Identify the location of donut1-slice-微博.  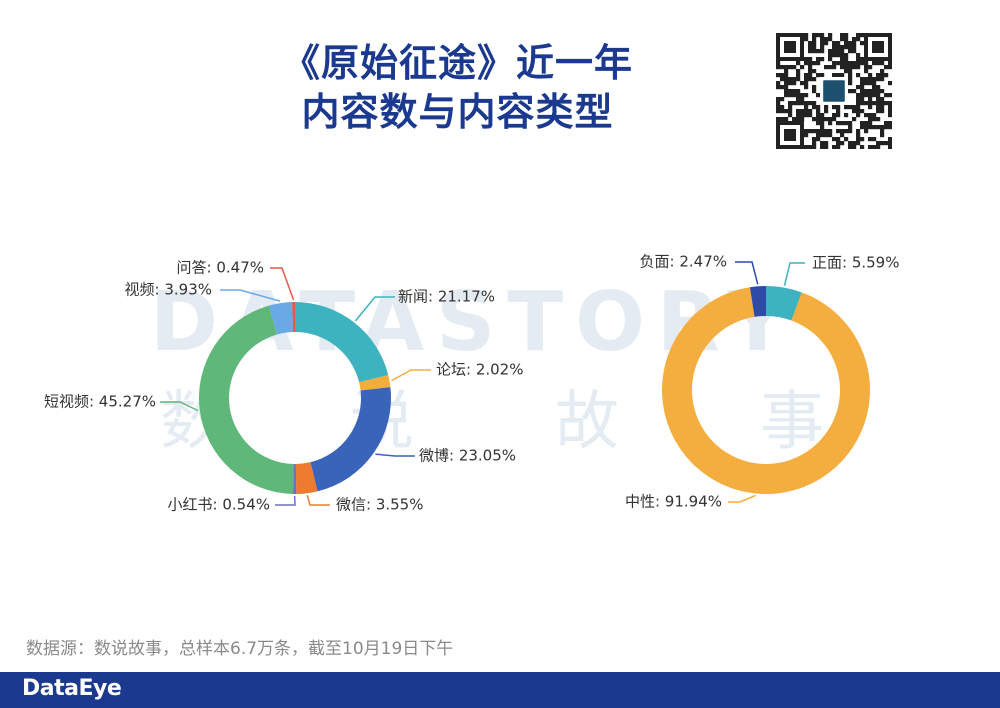
(350, 439).